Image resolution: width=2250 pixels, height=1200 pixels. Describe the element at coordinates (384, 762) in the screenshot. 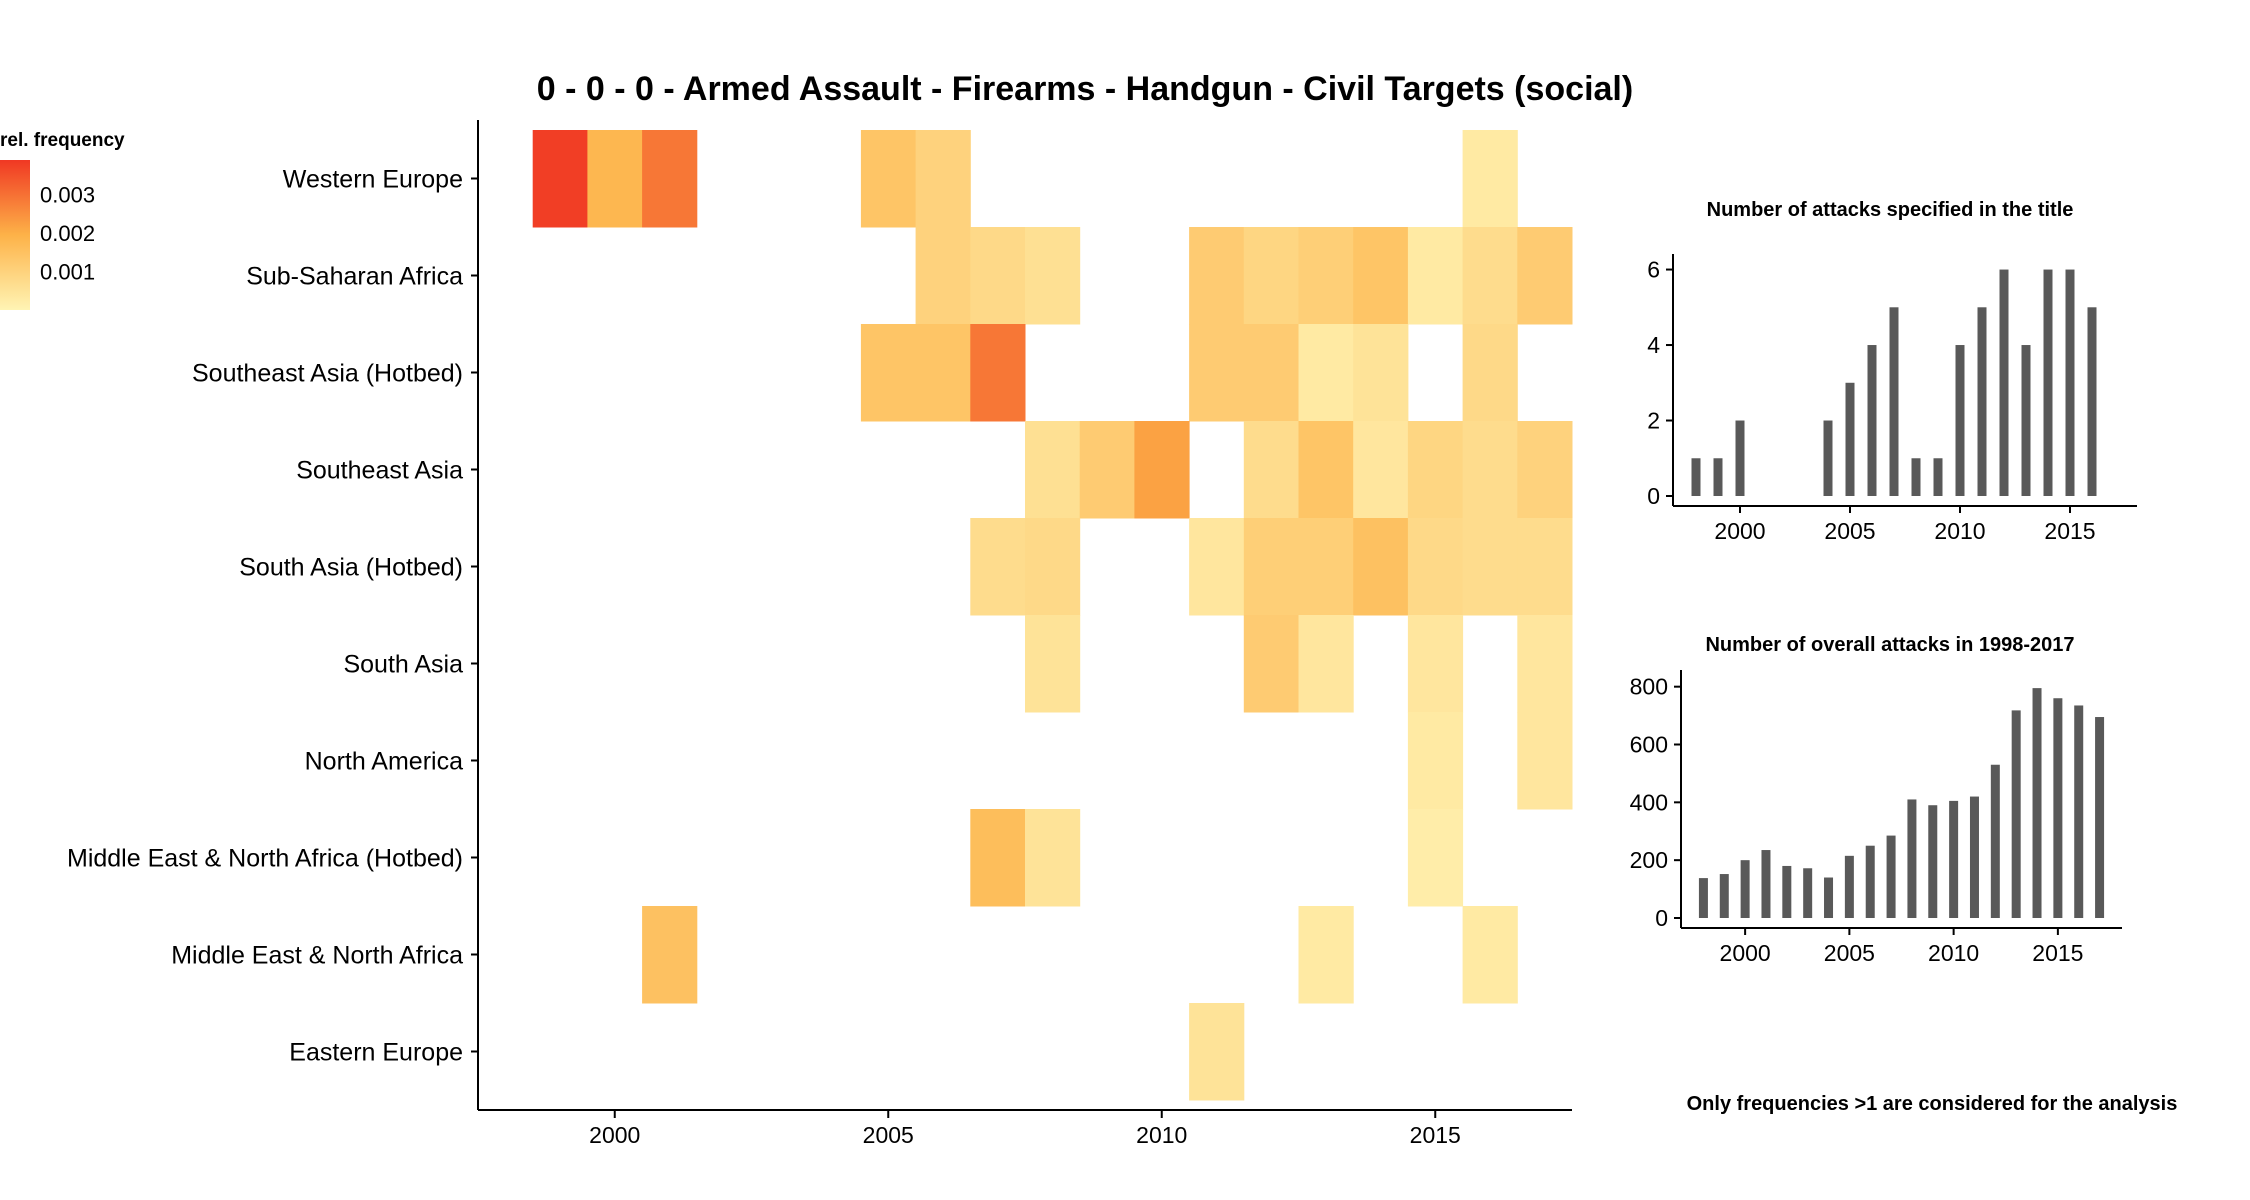

I see `row-label: North America` at that location.